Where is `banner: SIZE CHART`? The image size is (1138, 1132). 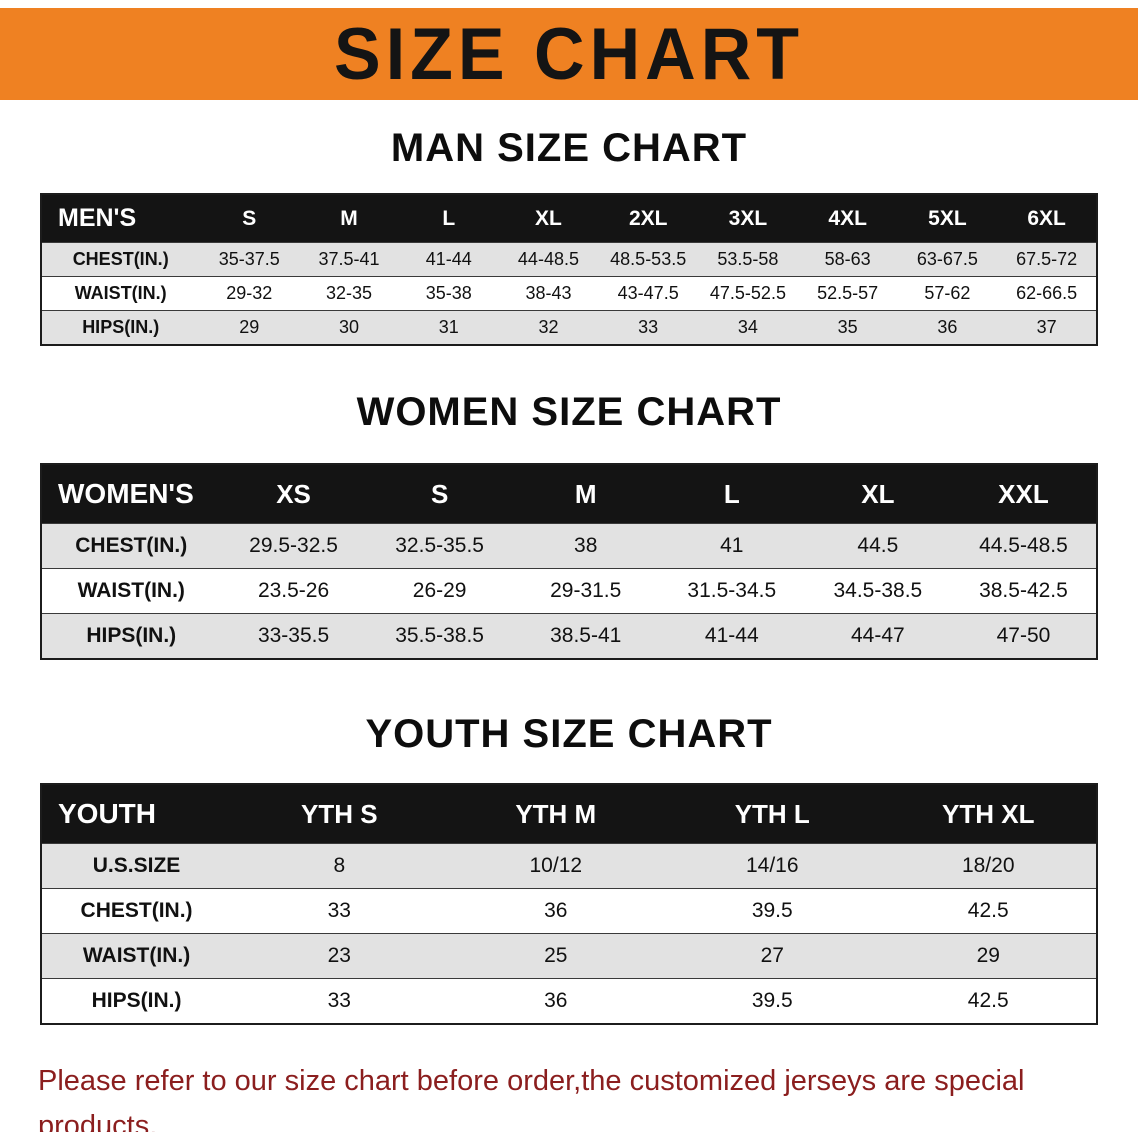 banner: SIZE CHART is located at coordinates (569, 54).